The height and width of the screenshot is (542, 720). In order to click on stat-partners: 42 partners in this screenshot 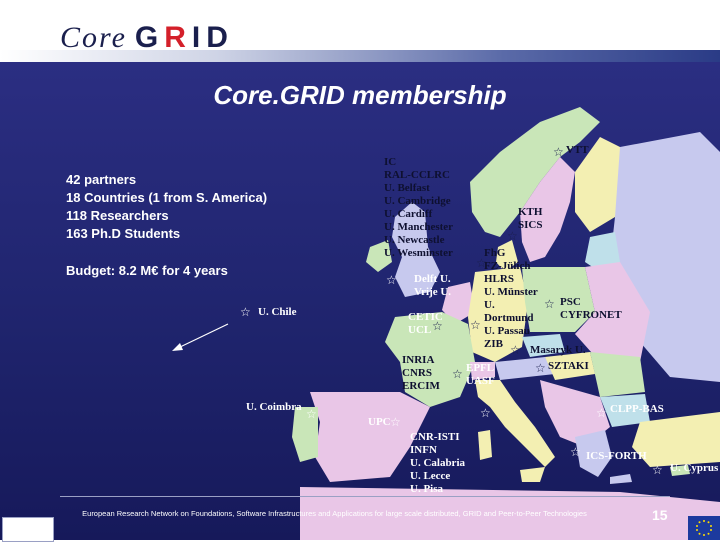, I will do `click(101, 179)`.